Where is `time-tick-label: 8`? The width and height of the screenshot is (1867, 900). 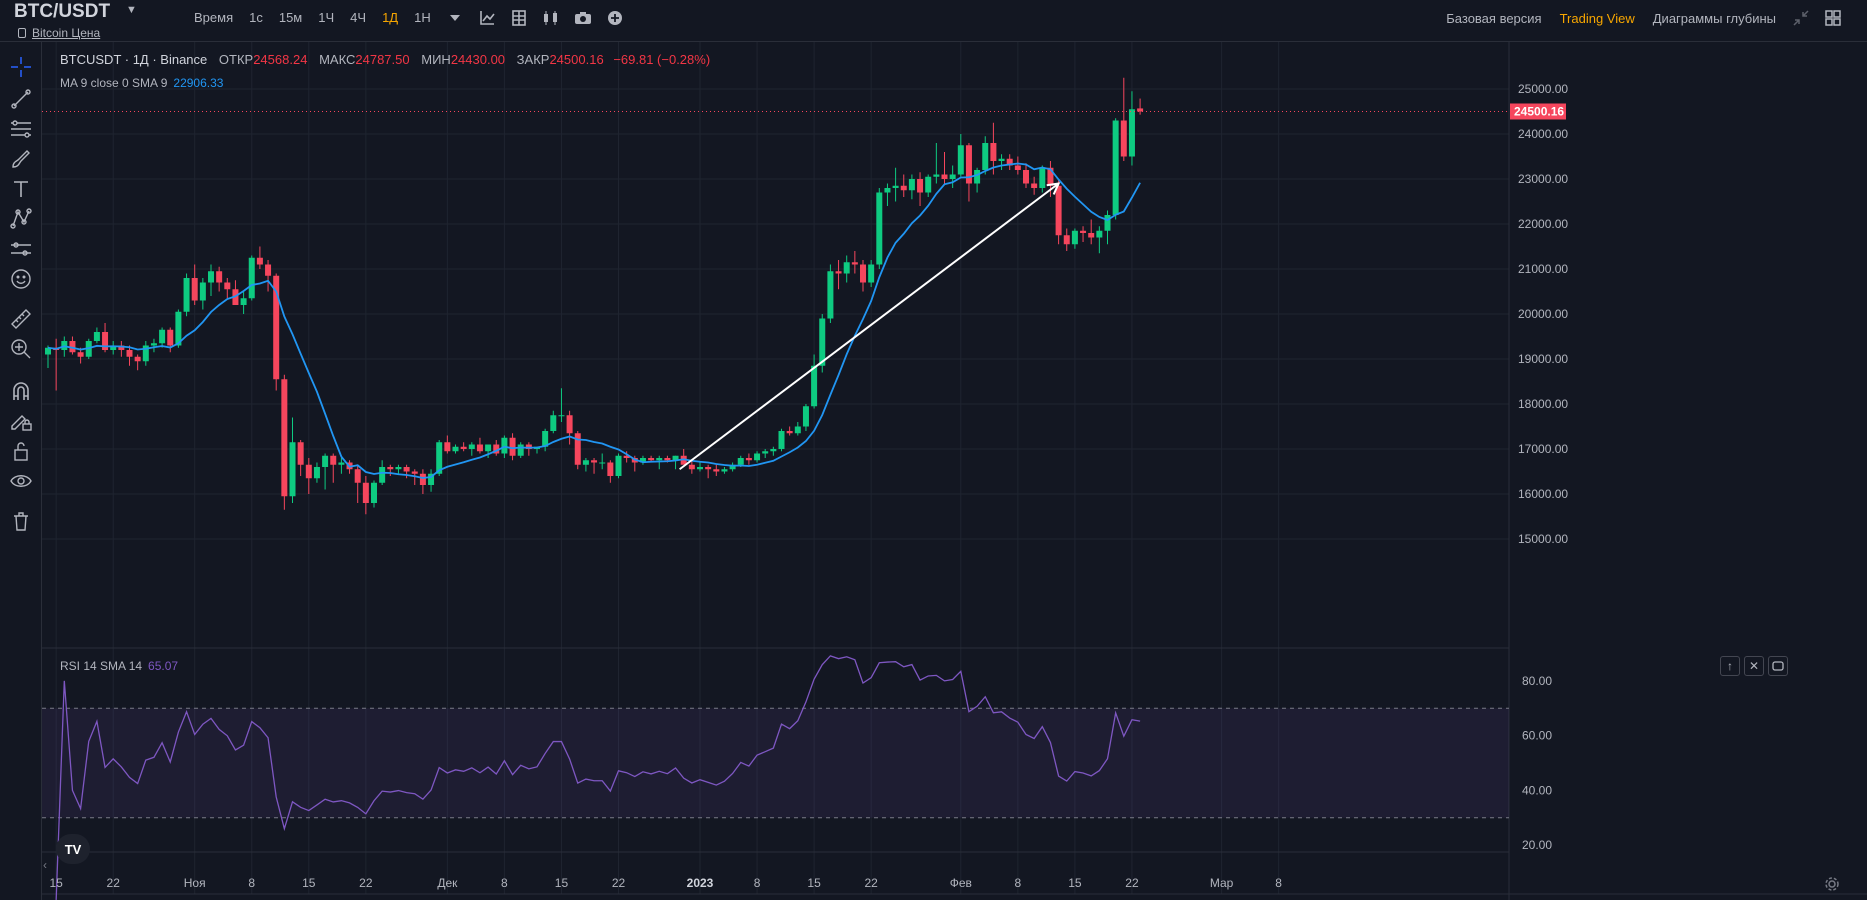
time-tick-label: 8 is located at coordinates (251, 883).